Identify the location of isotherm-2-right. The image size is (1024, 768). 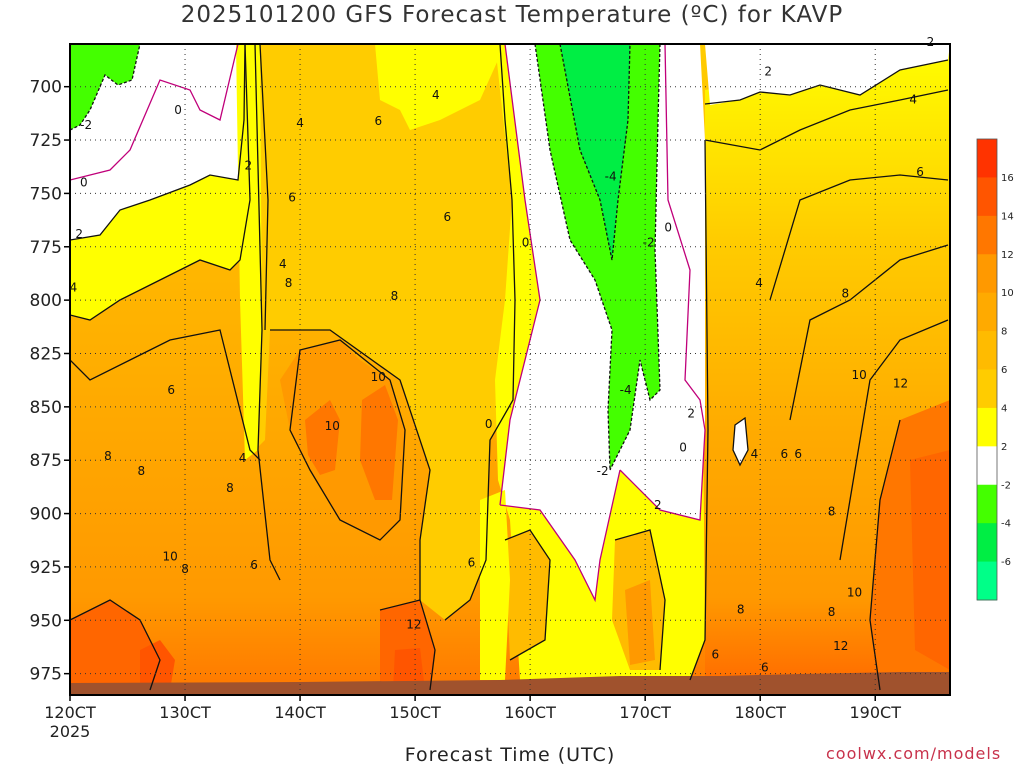
(826, 82).